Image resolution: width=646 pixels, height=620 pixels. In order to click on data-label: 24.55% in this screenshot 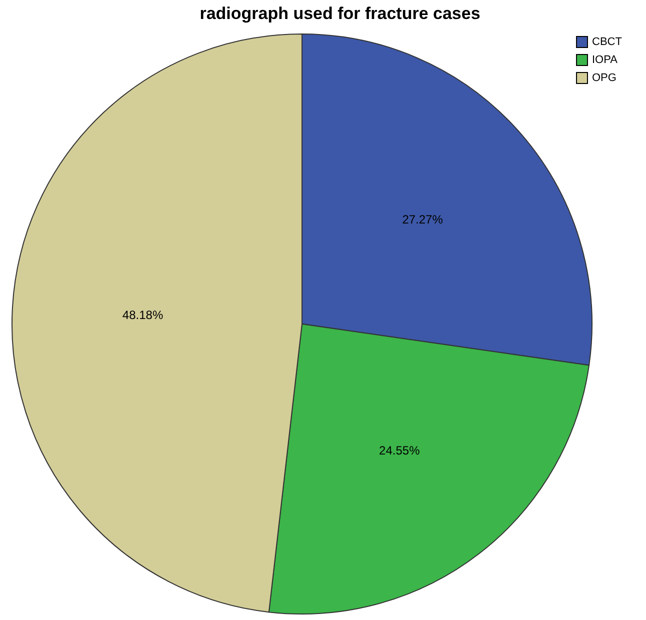, I will do `click(399, 450)`.